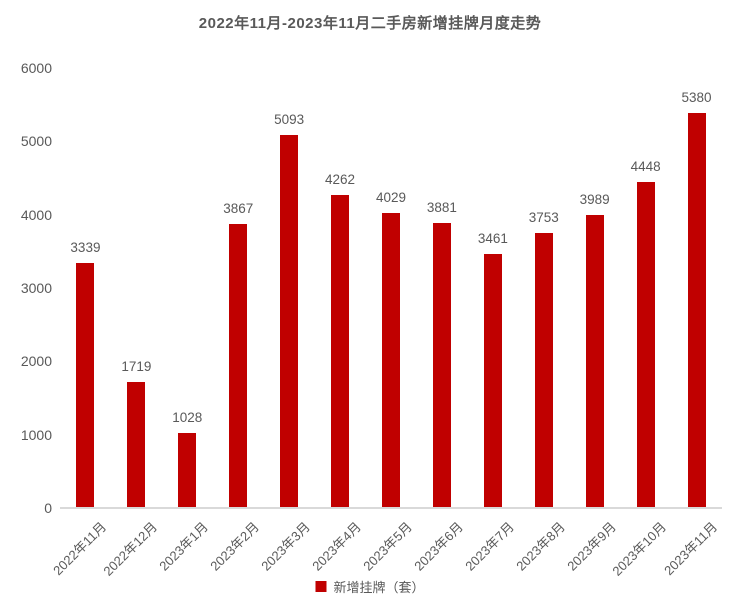  I want to click on y-axis-tick-label: 3000, so click(36, 288).